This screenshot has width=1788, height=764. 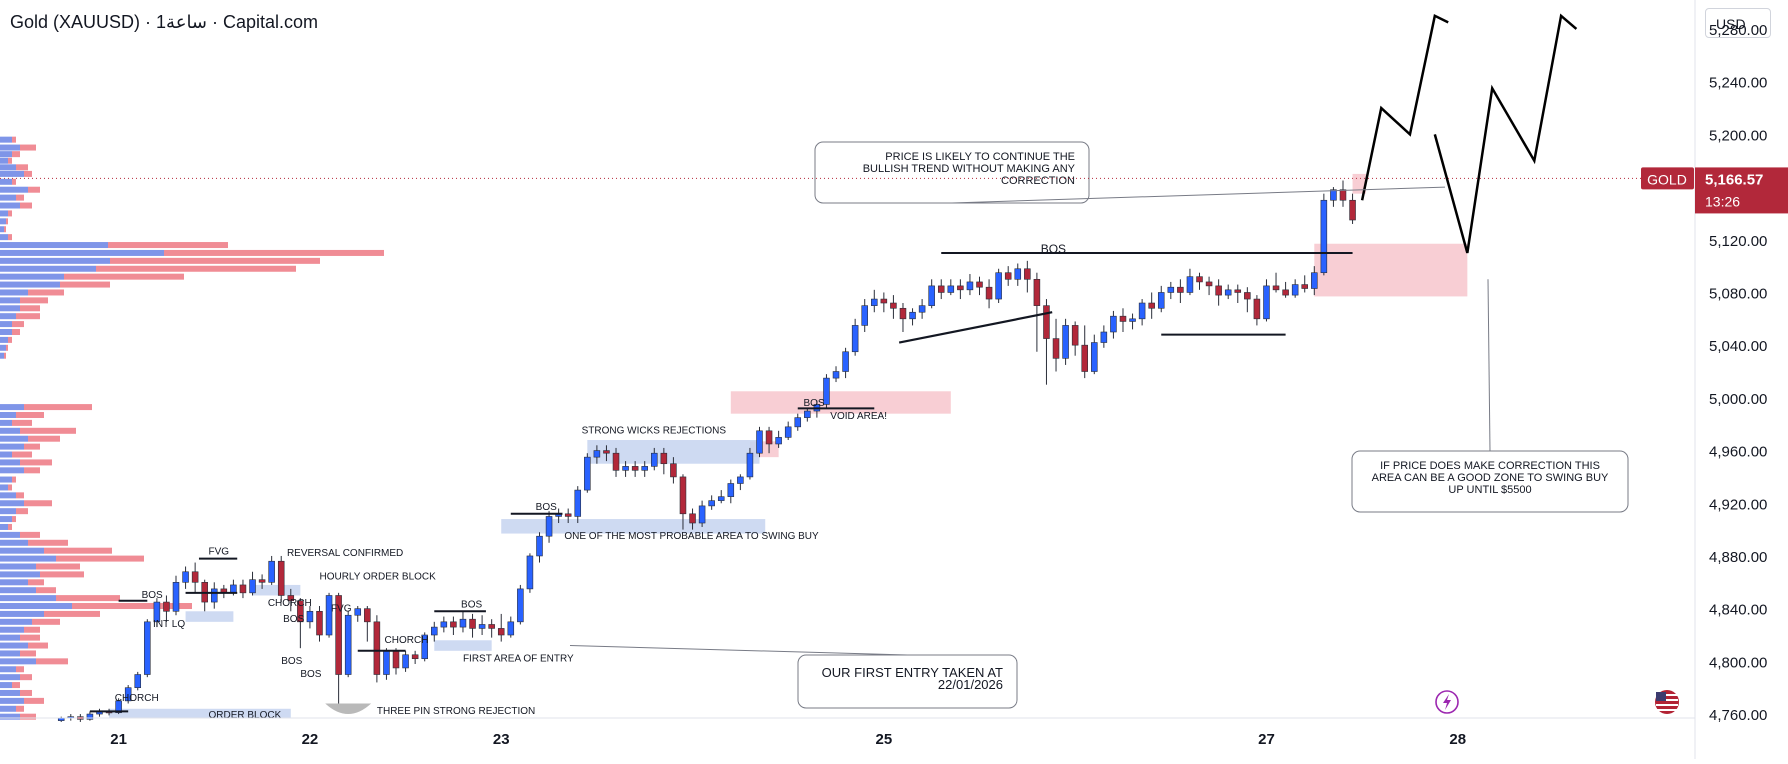 I want to click on annotation-label: CHORCH, so click(x=290, y=603).